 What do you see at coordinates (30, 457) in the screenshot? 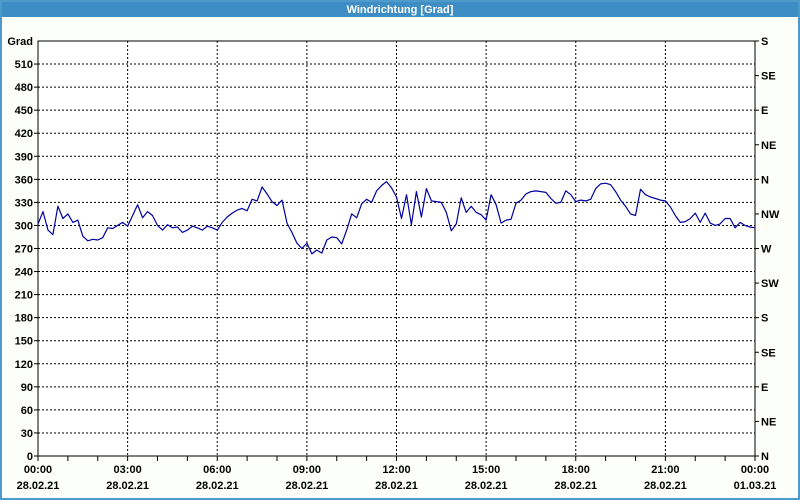
I see `y-axis-label-left: 0` at bounding box center [30, 457].